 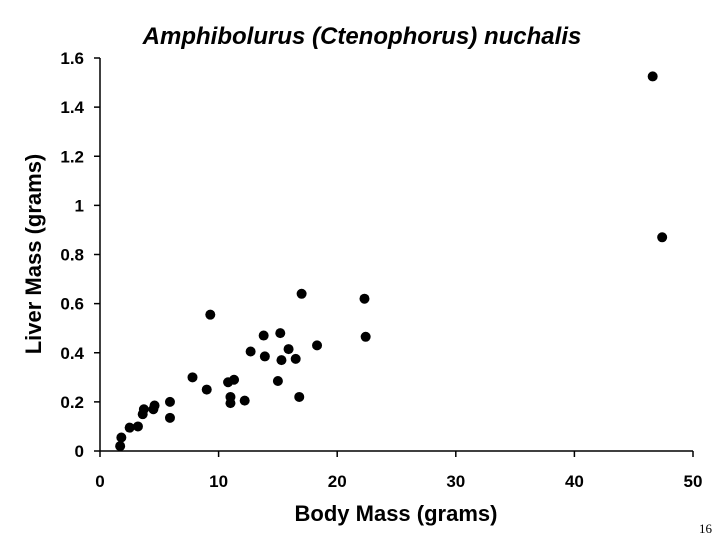 I want to click on x-ticks: 0 10 20 30 40 50, so click(x=398, y=471).